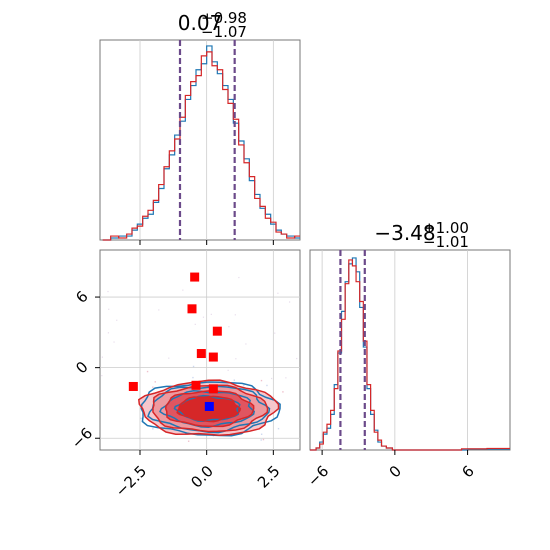  I want to click on title-value: 0.07, so click(200, 23).